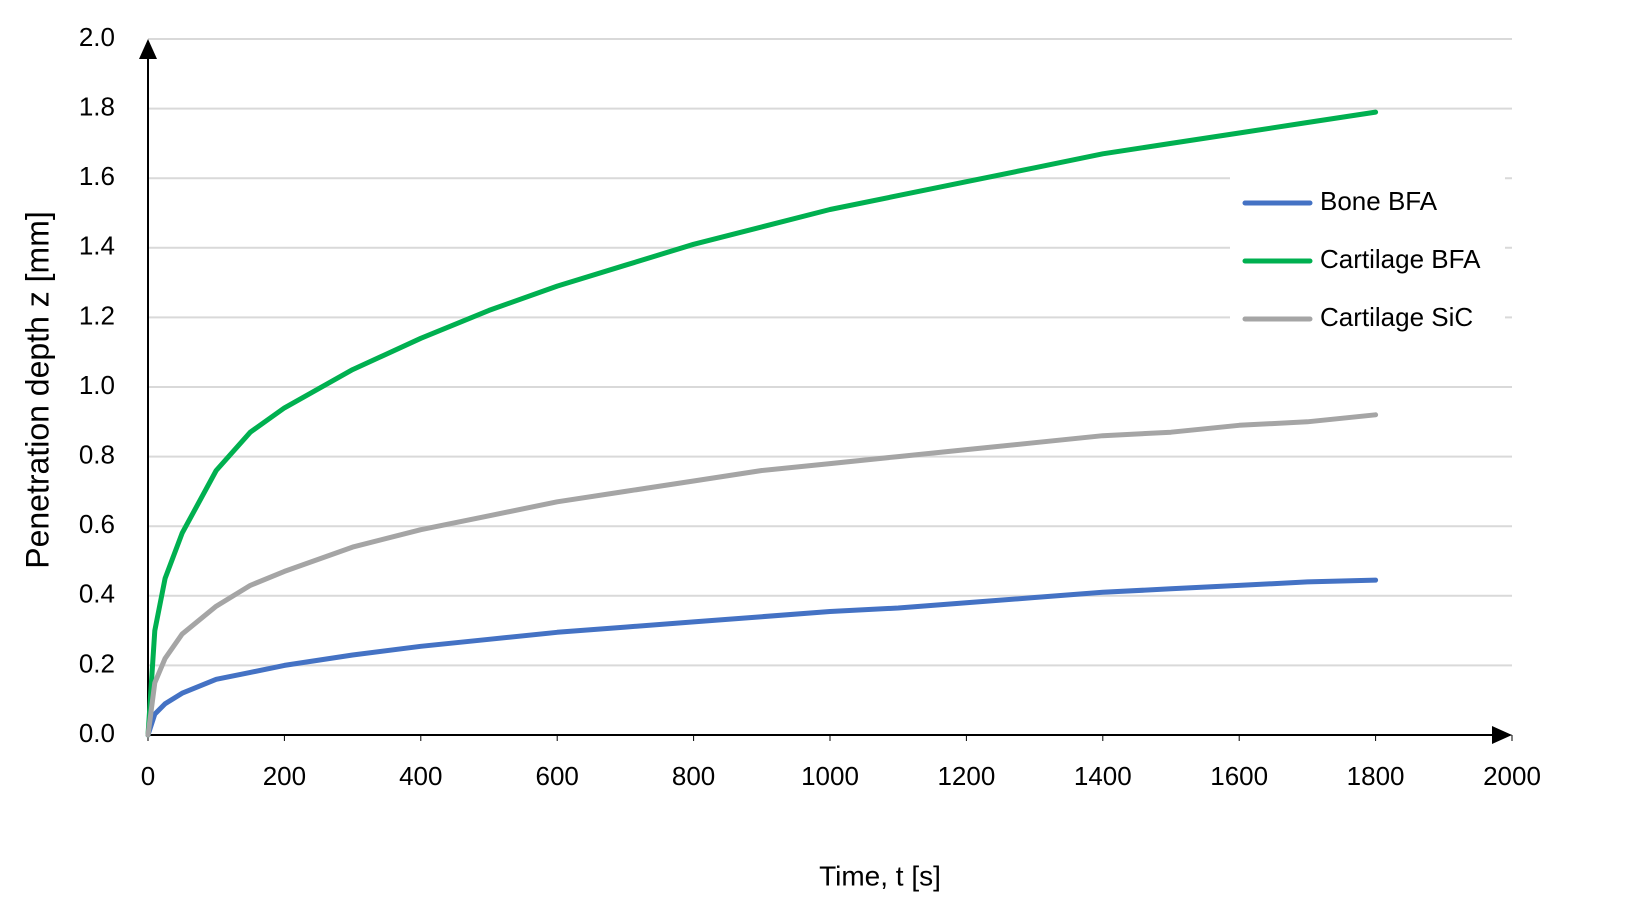 The height and width of the screenshot is (902, 1645). Describe the element at coordinates (880, 875) in the screenshot. I see `x-axis-title: Time, t [s]` at that location.